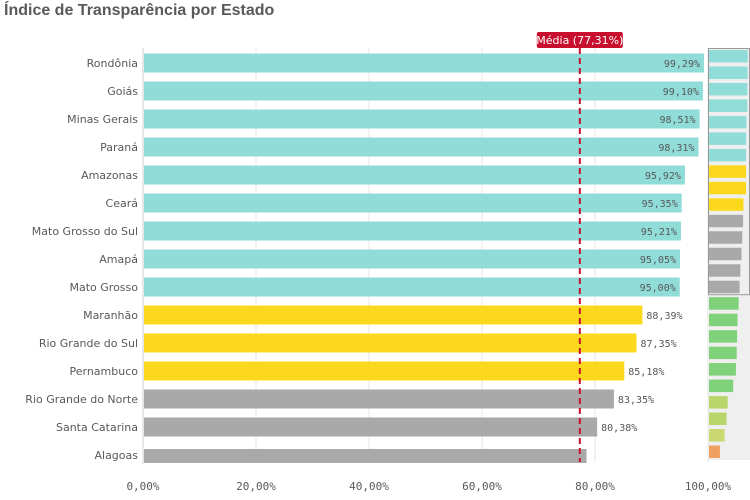  I want to click on category-label: Amapá, so click(118, 259).